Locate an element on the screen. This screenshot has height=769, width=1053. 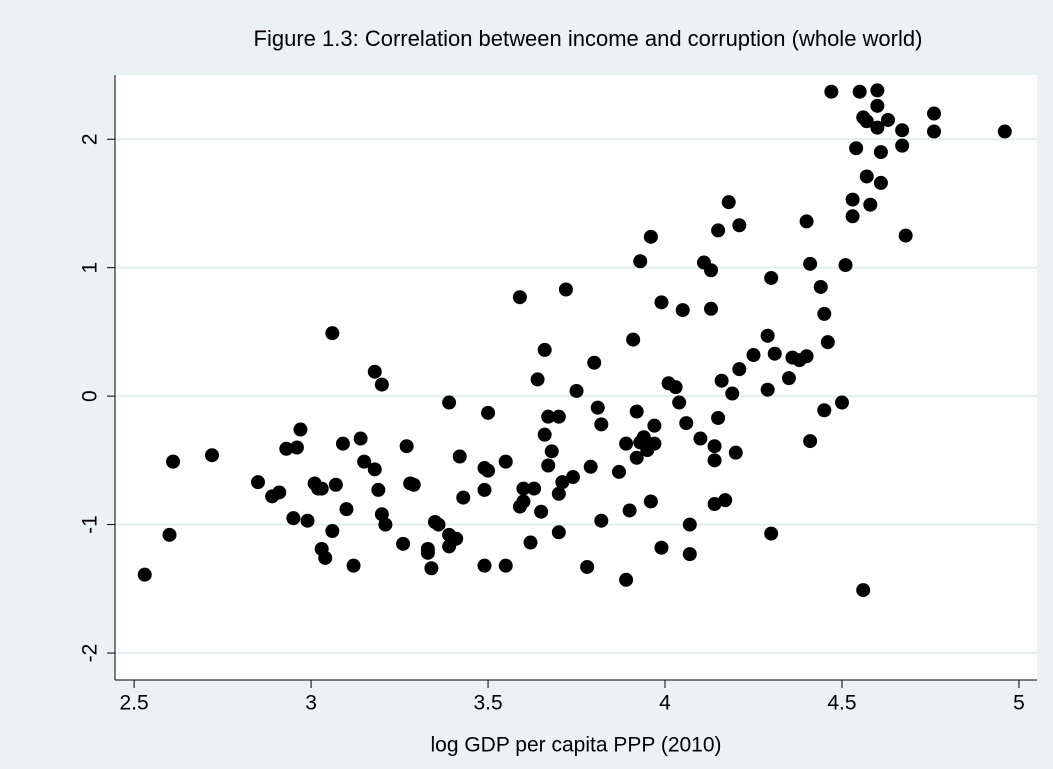
x-tick-label: 3 is located at coordinates (311, 703).